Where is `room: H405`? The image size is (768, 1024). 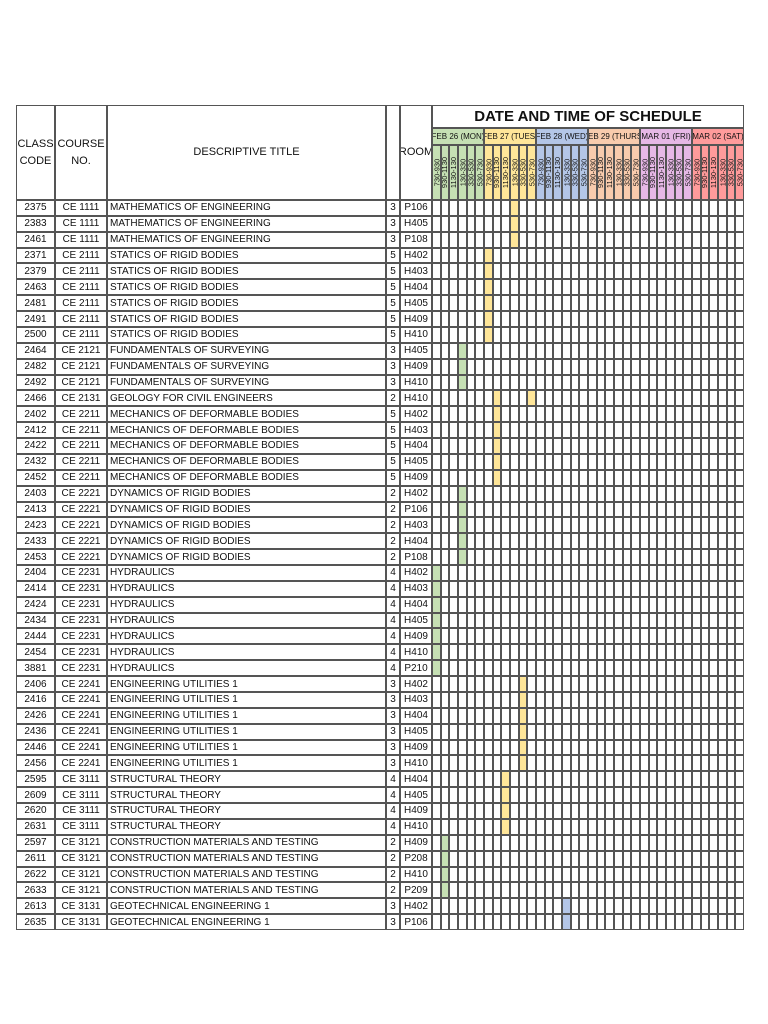
room: H405 is located at coordinates (416, 461).